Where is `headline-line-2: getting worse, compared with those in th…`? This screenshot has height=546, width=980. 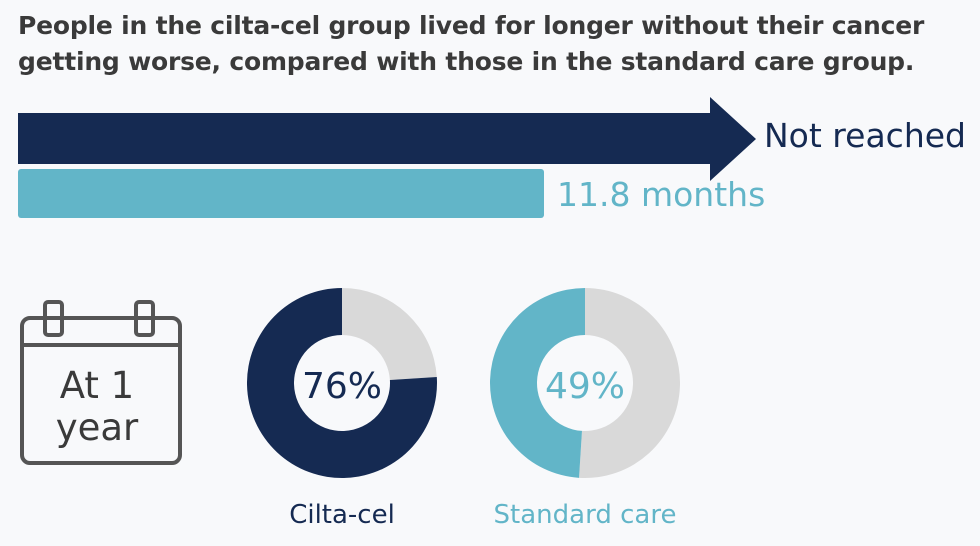 headline-line-2: getting worse, compared with those in th… is located at coordinates (466, 61).